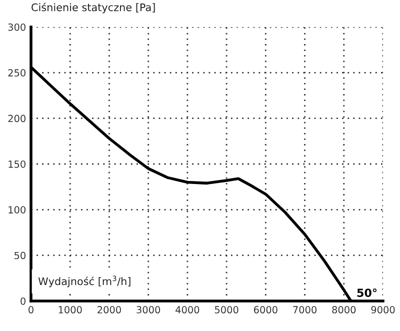  What do you see at coordinates (31, 310) in the screenshot?
I see `x-tick-label: 0` at bounding box center [31, 310].